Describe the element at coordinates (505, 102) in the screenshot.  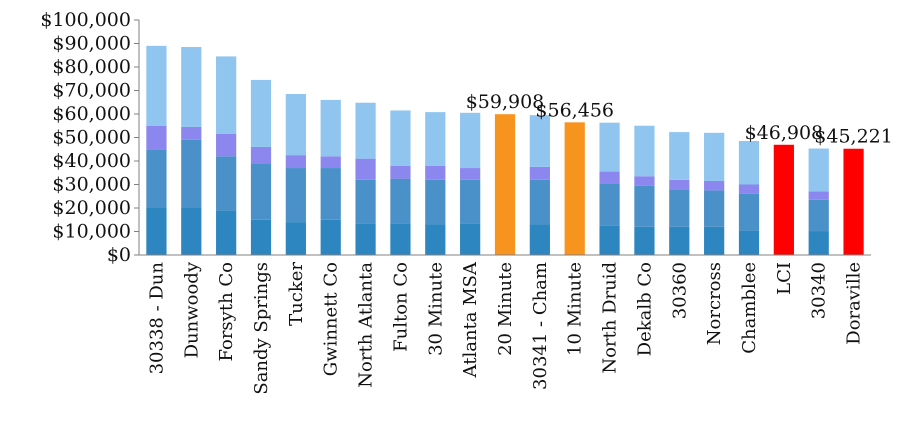
I see `data-label: $59,908` at that location.